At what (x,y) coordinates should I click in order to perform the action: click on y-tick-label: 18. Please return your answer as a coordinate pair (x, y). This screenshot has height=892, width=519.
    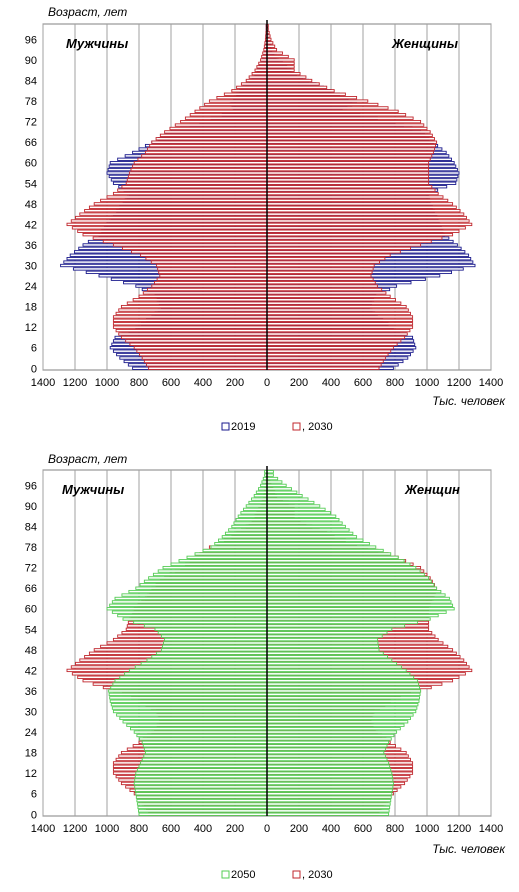
    Looking at the image, I should click on (31, 308).